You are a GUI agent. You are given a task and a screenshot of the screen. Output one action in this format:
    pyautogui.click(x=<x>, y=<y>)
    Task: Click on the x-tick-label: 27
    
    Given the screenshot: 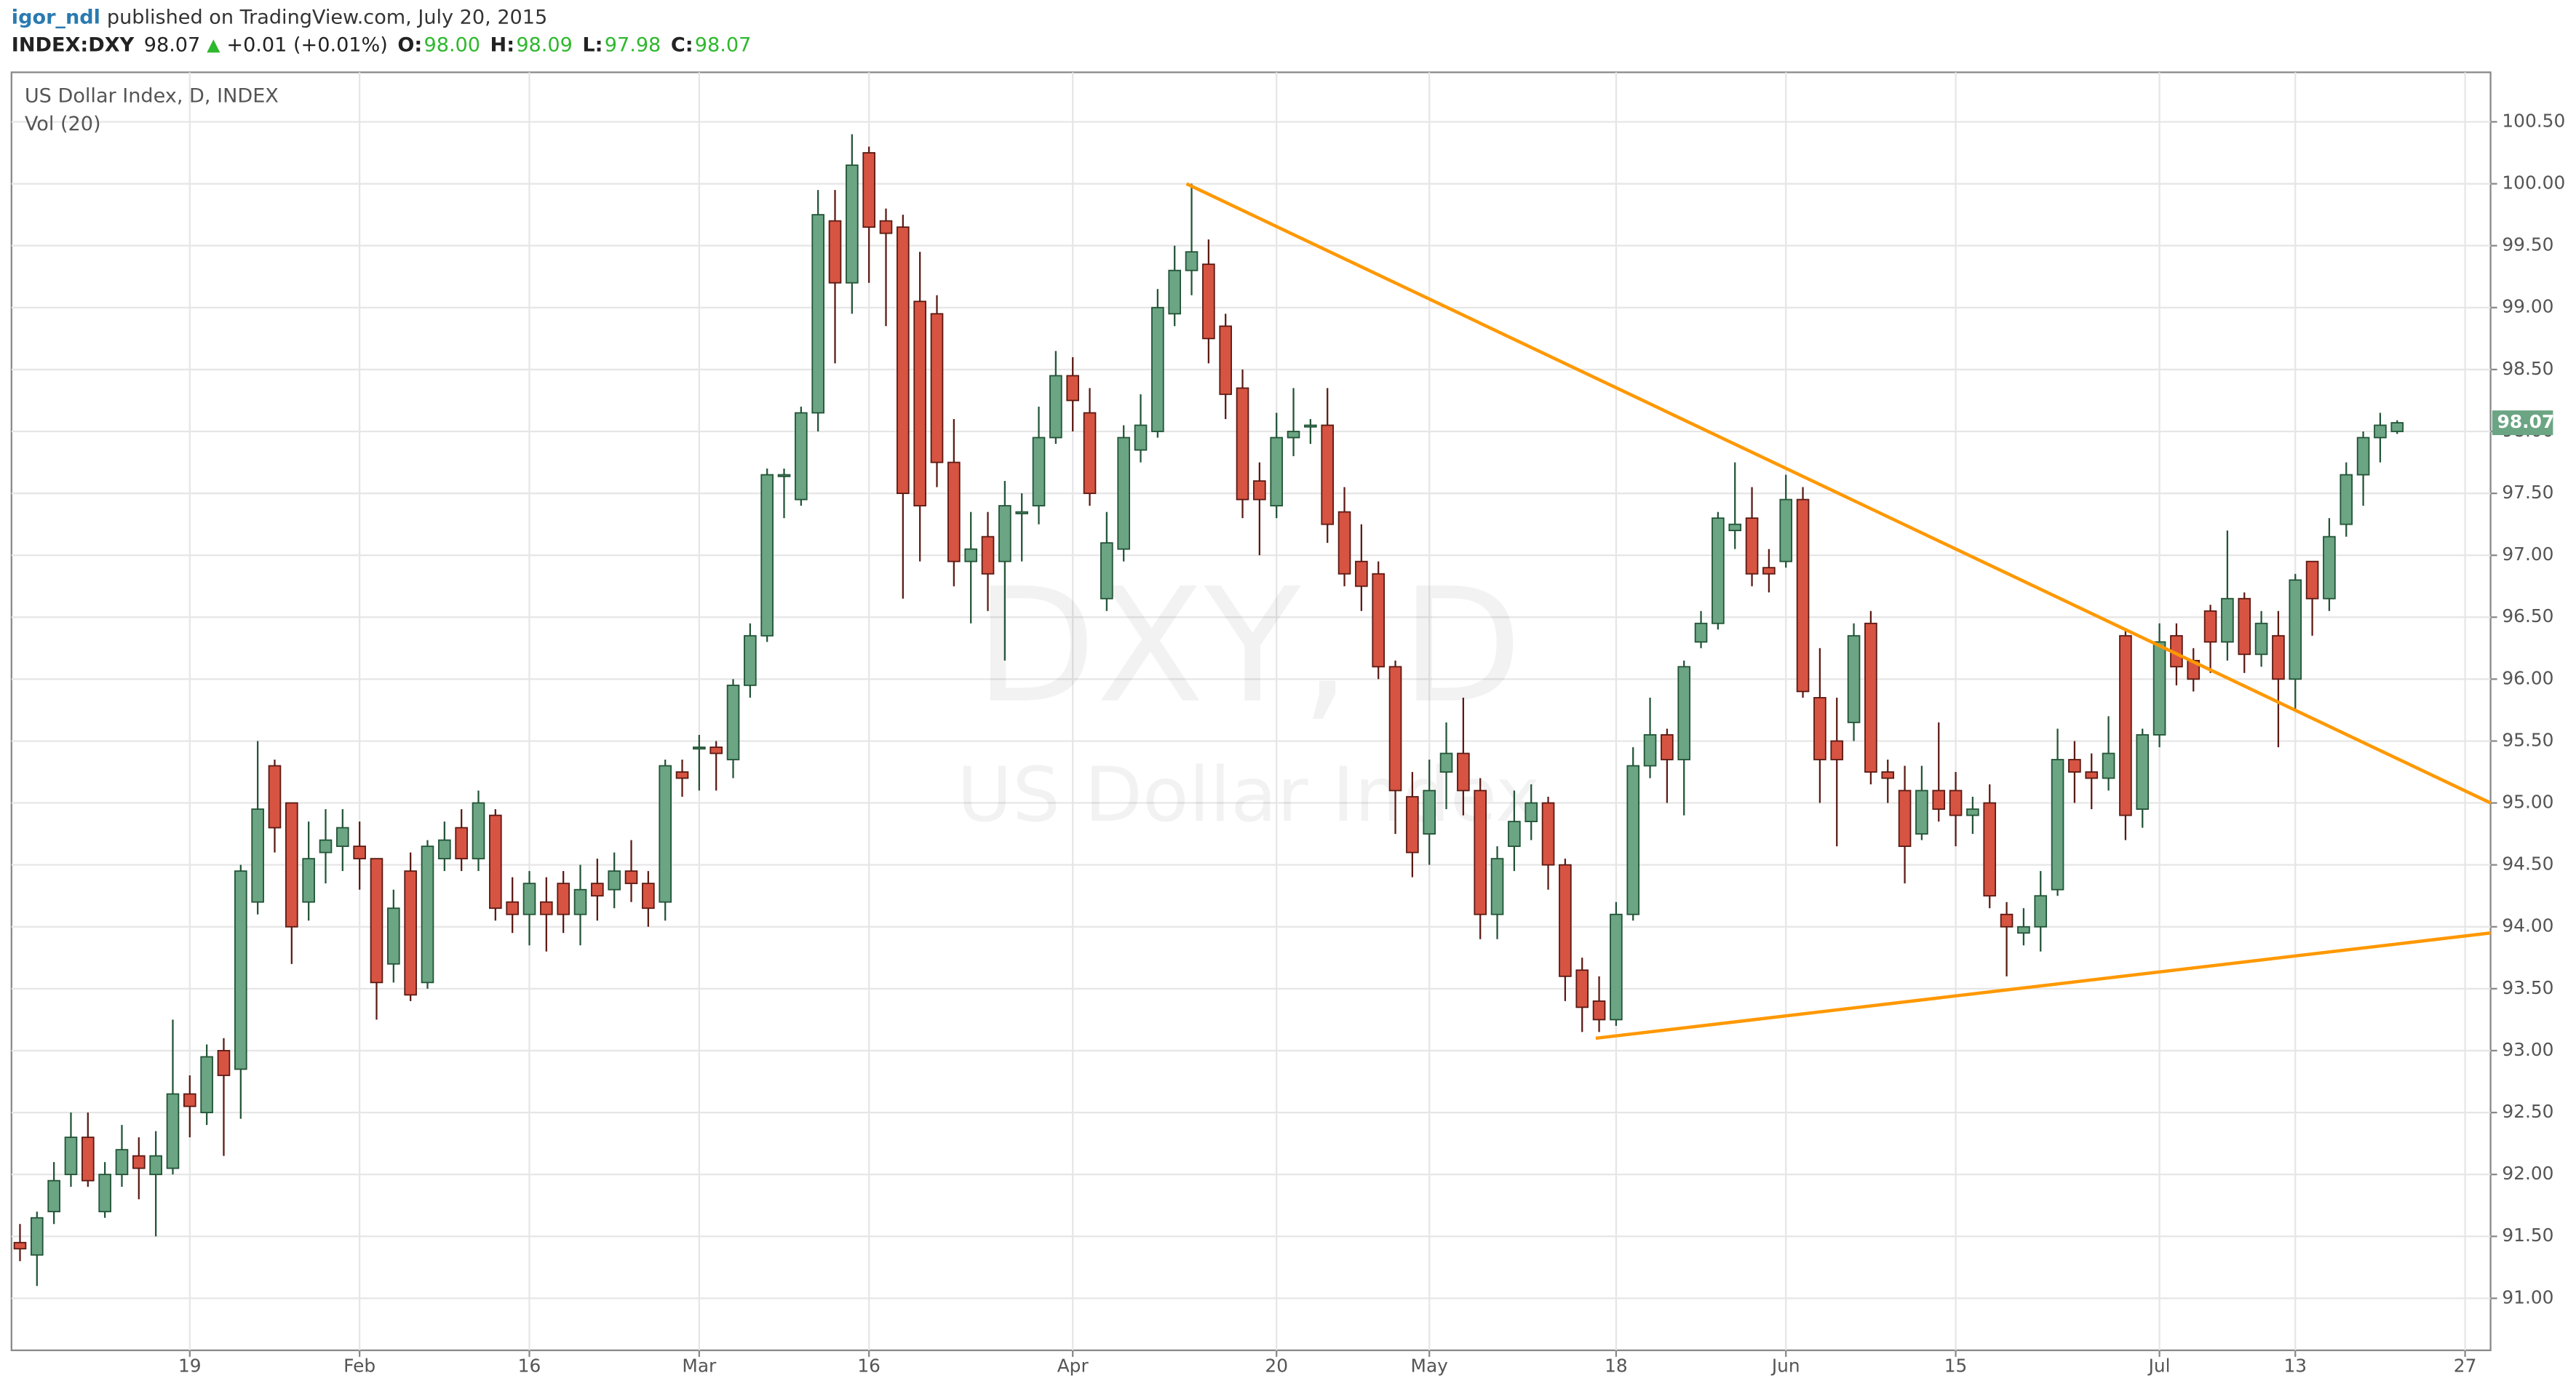 What is the action you would take?
    pyautogui.click(x=2465, y=1366)
    